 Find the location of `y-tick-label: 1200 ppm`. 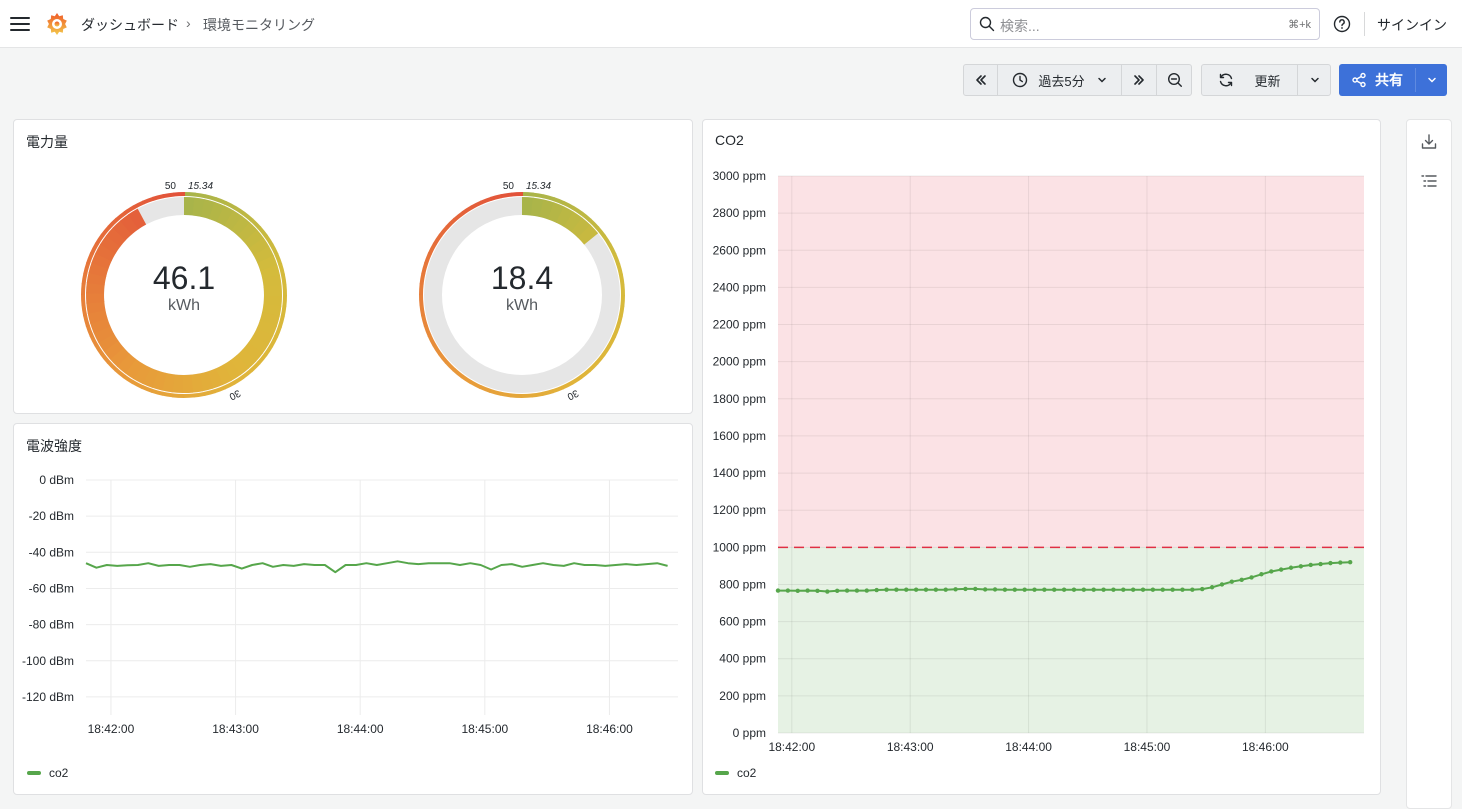

y-tick-label: 1200 ppm is located at coordinates (739, 510).